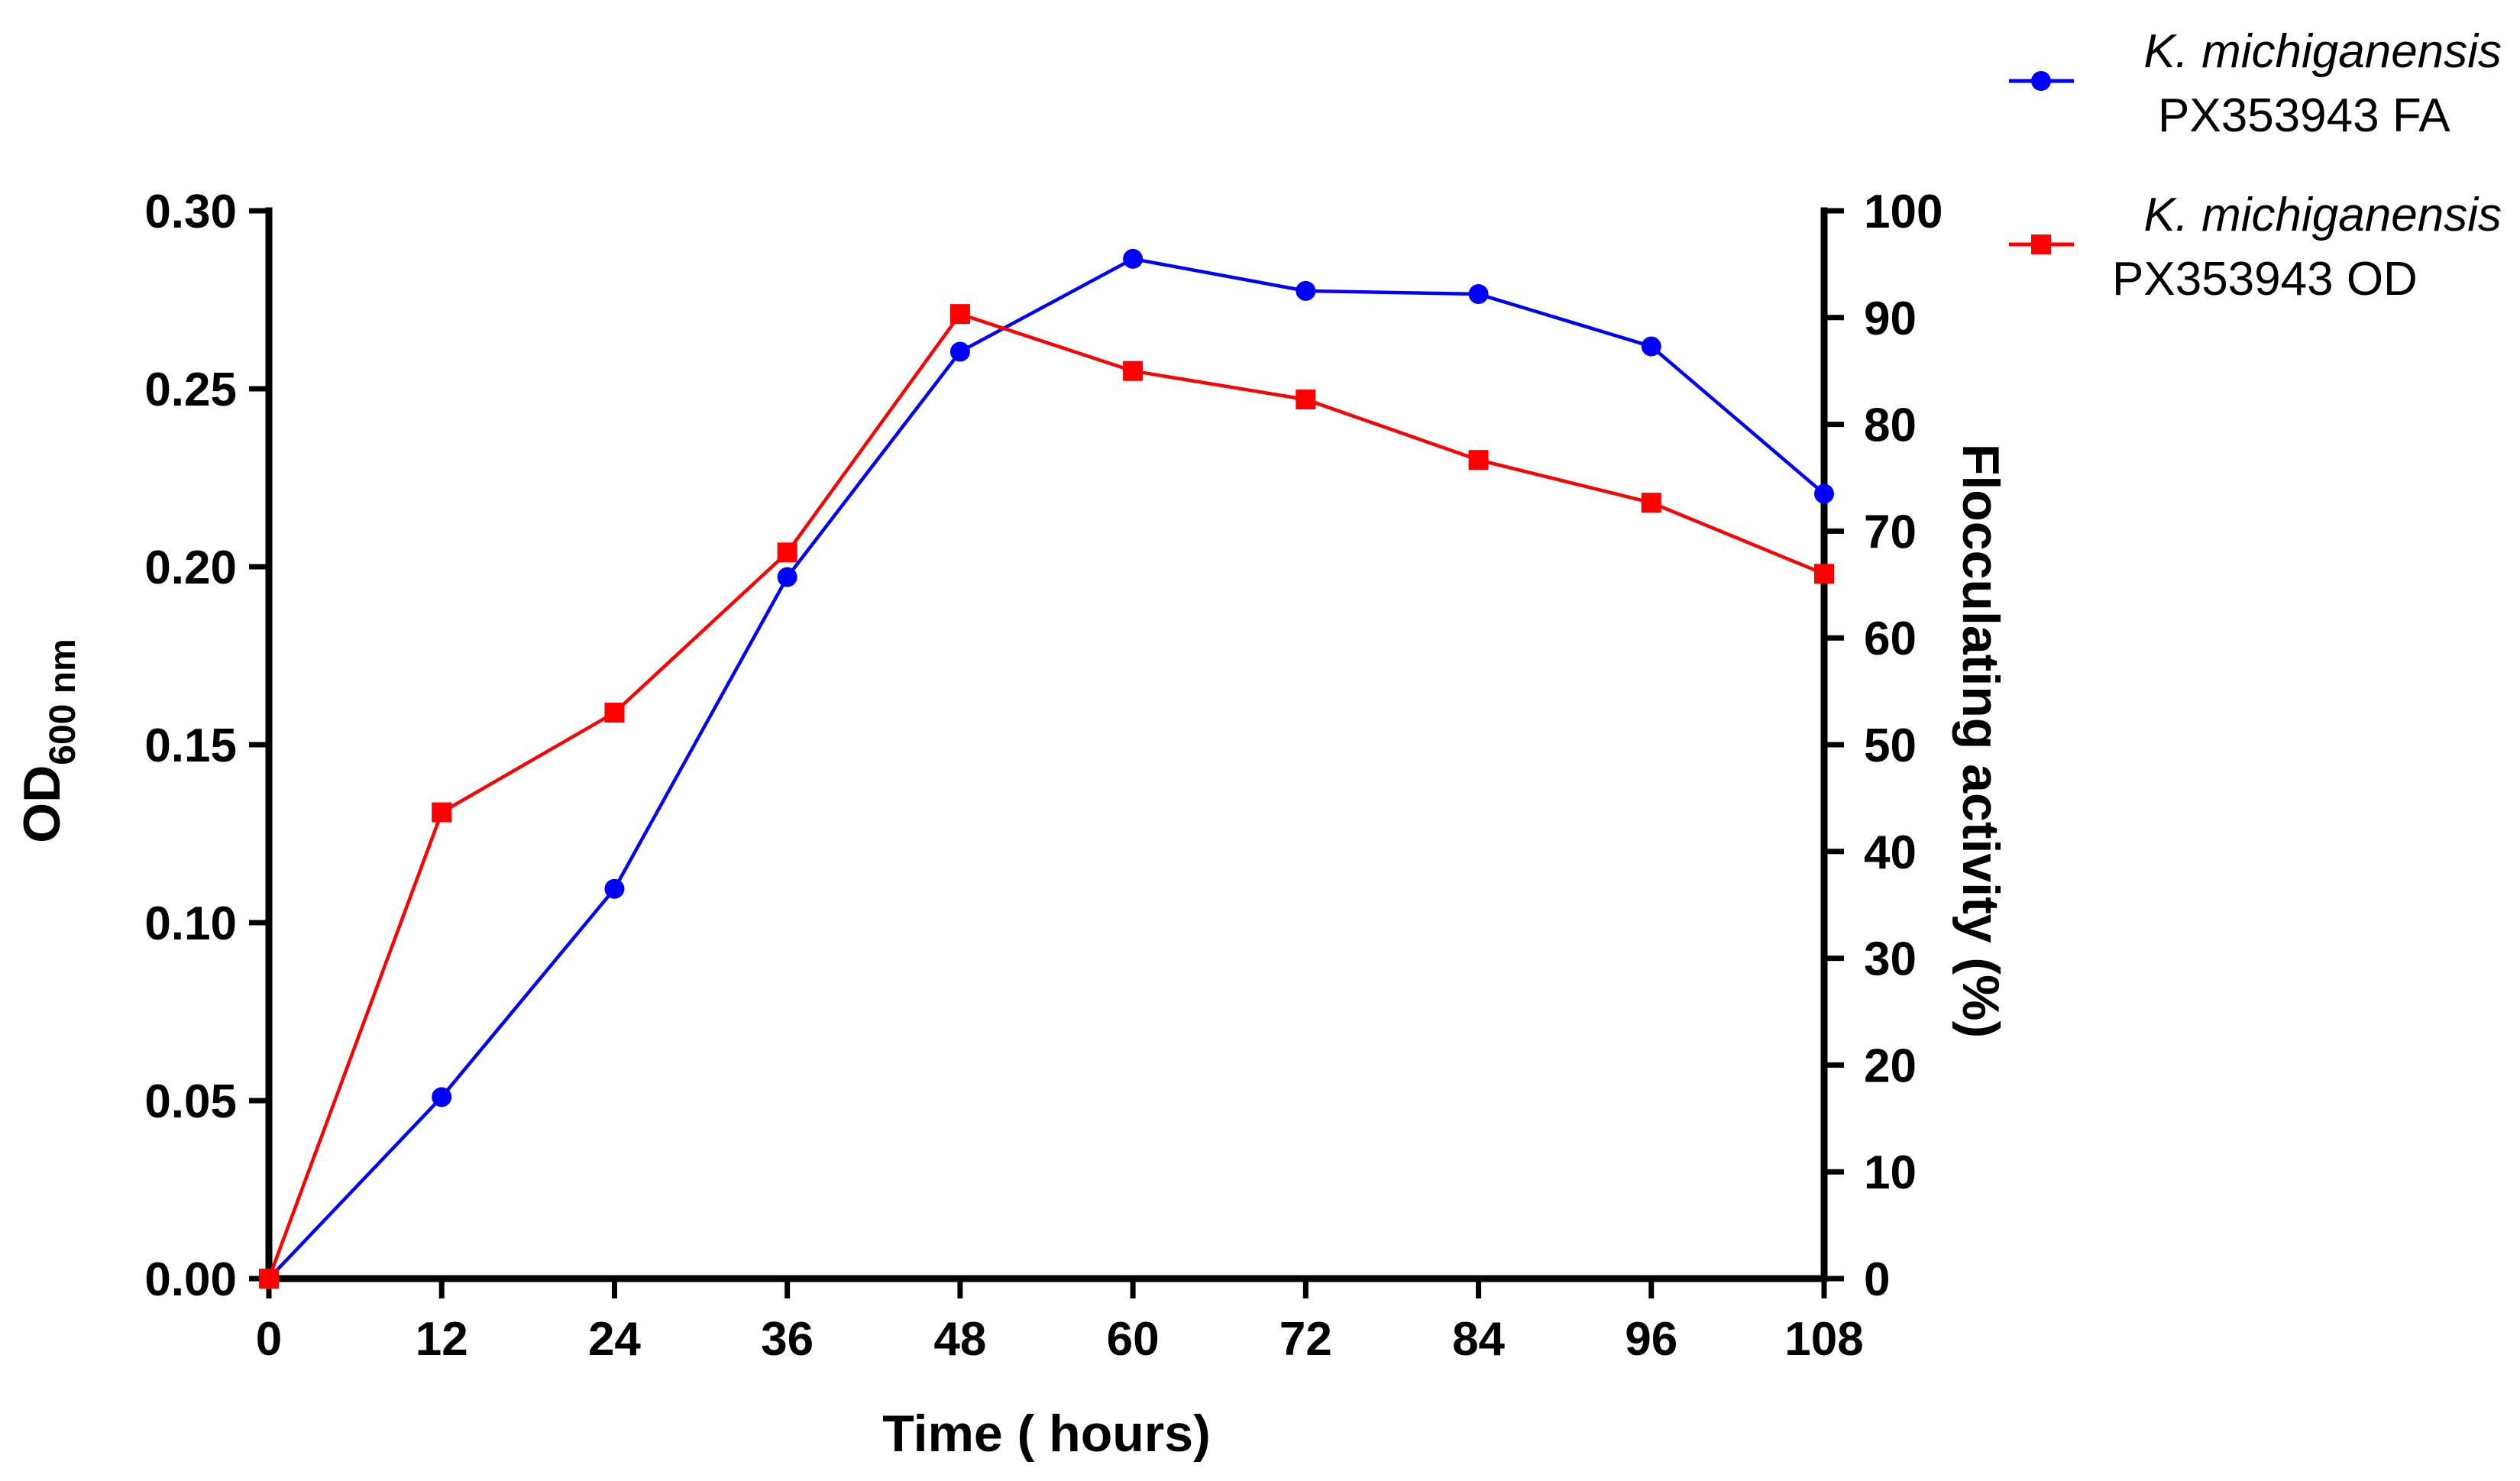  What do you see at coordinates (190, 745) in the screenshot?
I see `left-y-tick-label: 0.15` at bounding box center [190, 745].